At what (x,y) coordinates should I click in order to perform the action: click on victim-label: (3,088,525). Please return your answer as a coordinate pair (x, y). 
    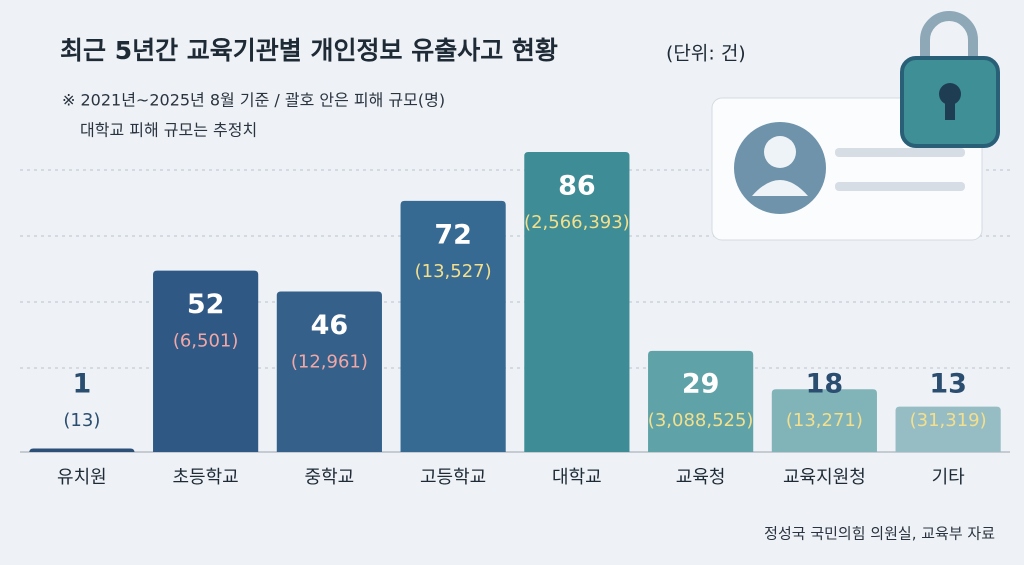
    Looking at the image, I should click on (701, 420).